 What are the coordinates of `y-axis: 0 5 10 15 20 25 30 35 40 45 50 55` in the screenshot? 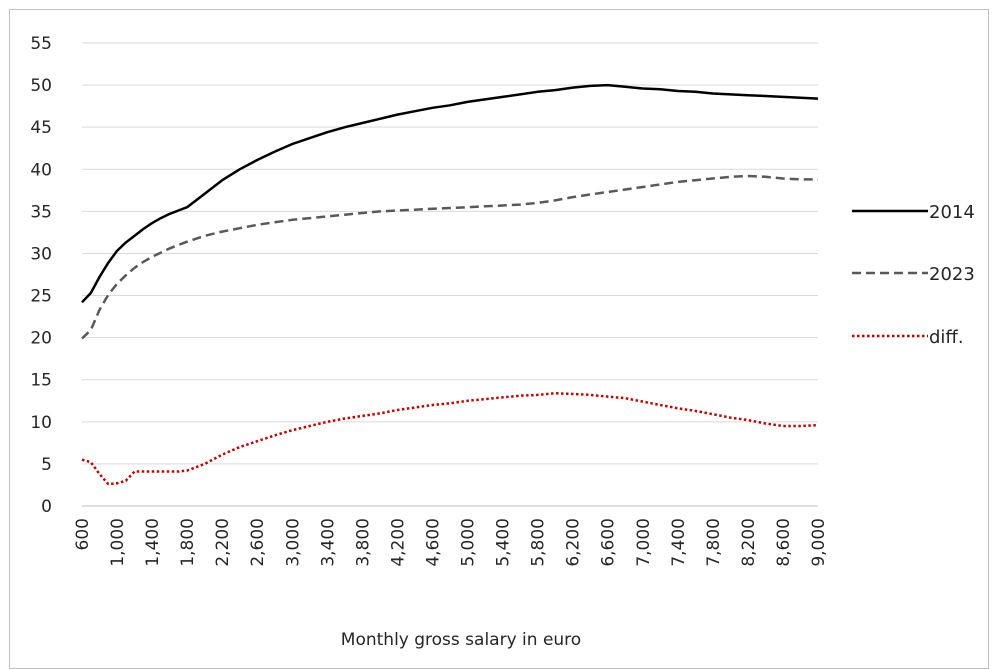 It's located at (41, 275).